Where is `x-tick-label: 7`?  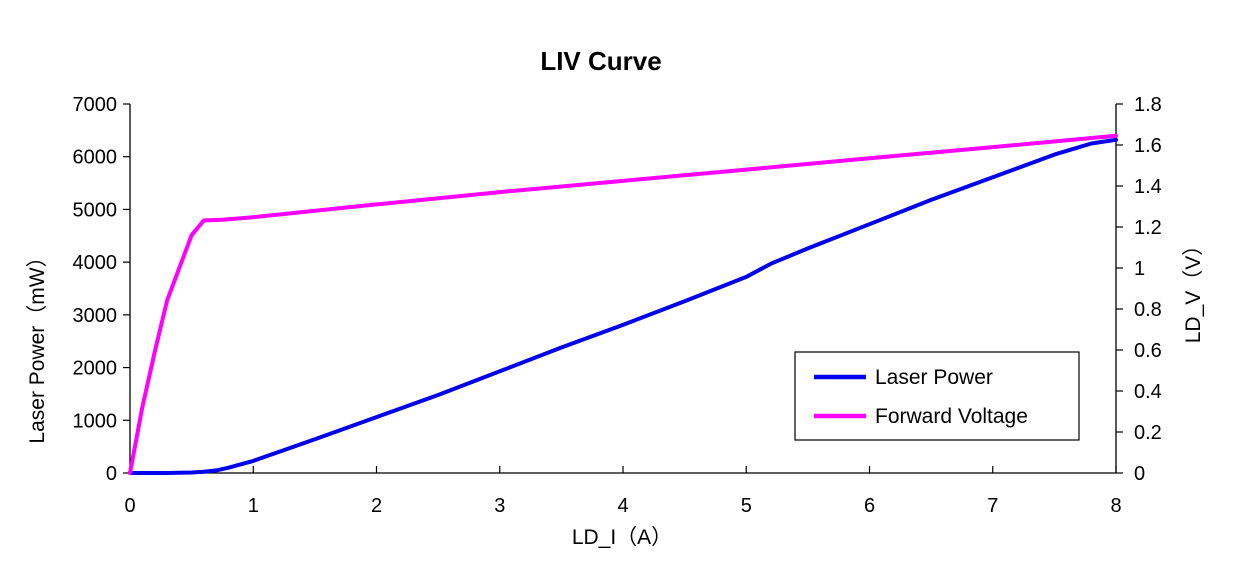 x-tick-label: 7 is located at coordinates (992, 506).